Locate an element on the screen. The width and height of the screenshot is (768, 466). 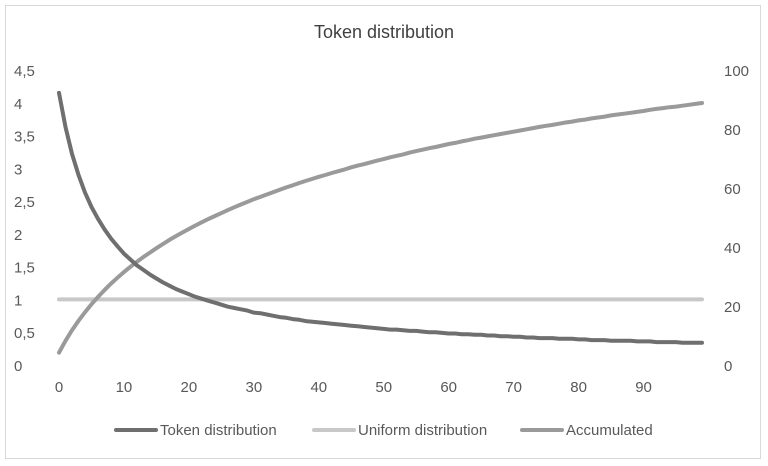
x-tick-label: 40 is located at coordinates (318, 387).